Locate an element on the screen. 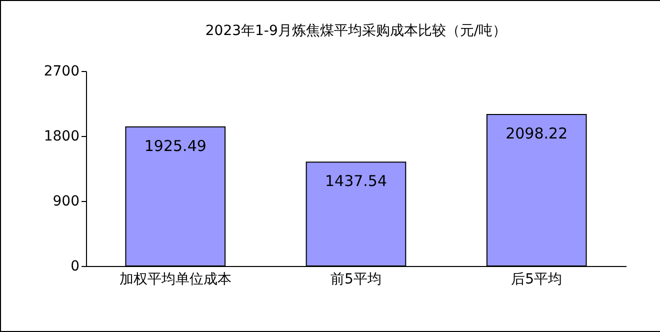 This screenshot has width=660, height=332. y-tick-label: 0 is located at coordinates (75, 266).